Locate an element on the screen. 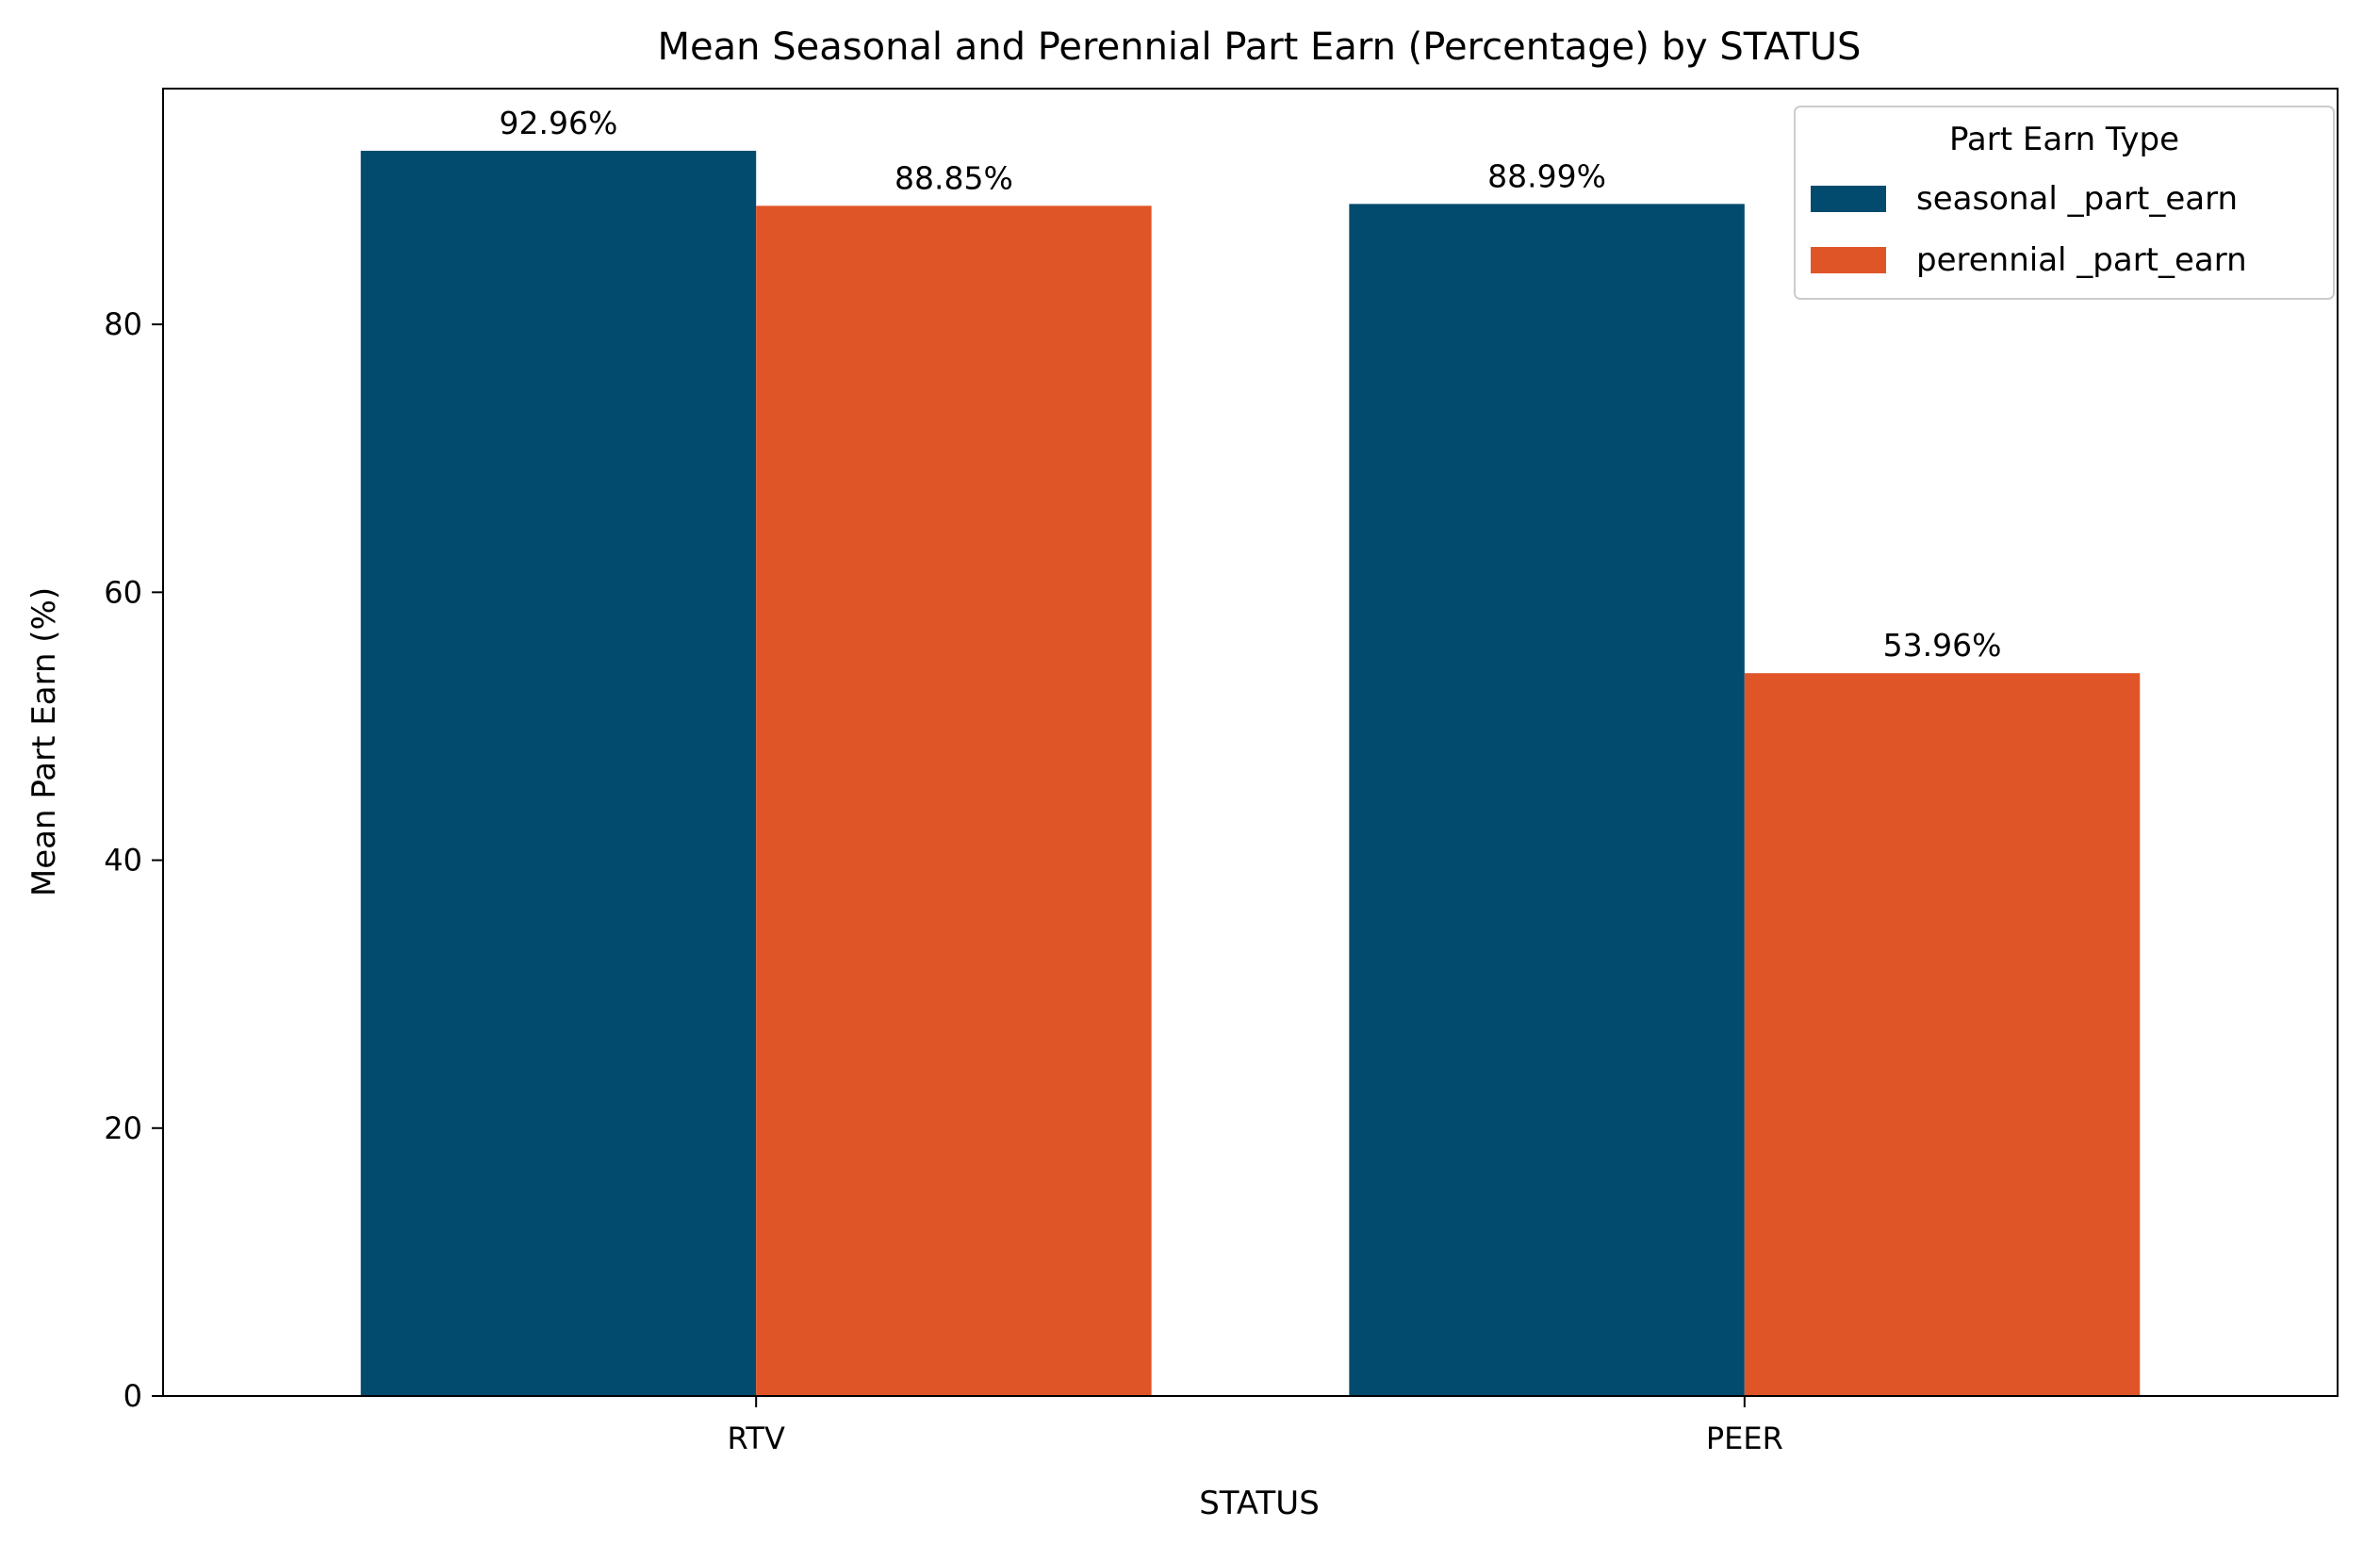  legend-label-perennial: perennial _part_earn is located at coordinates (2081, 260).